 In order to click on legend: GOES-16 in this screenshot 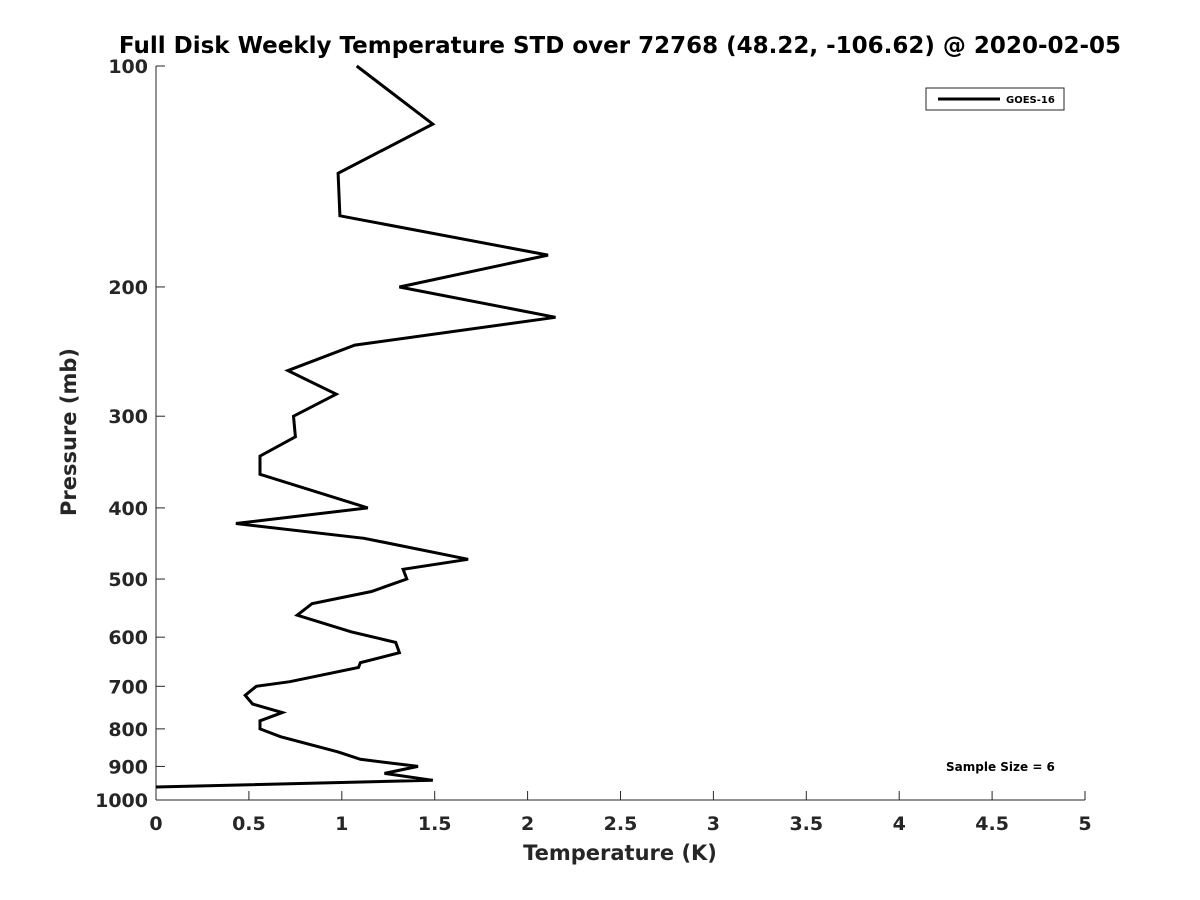, I will do `click(995, 99)`.